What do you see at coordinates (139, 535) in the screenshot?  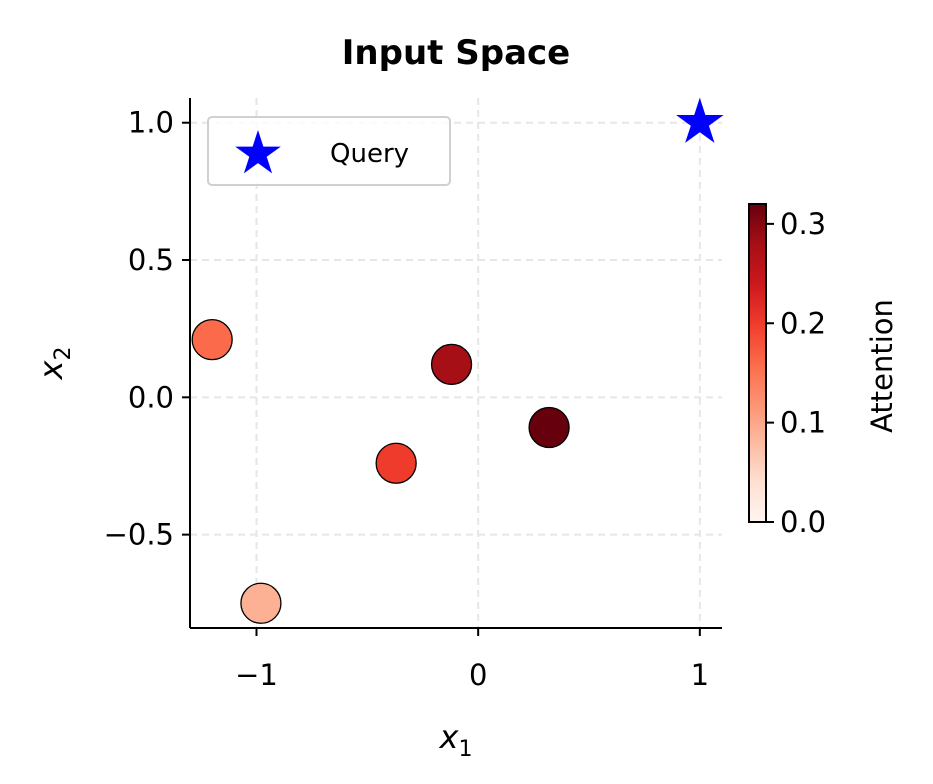 I see `y-tick-label: −0.5` at bounding box center [139, 535].